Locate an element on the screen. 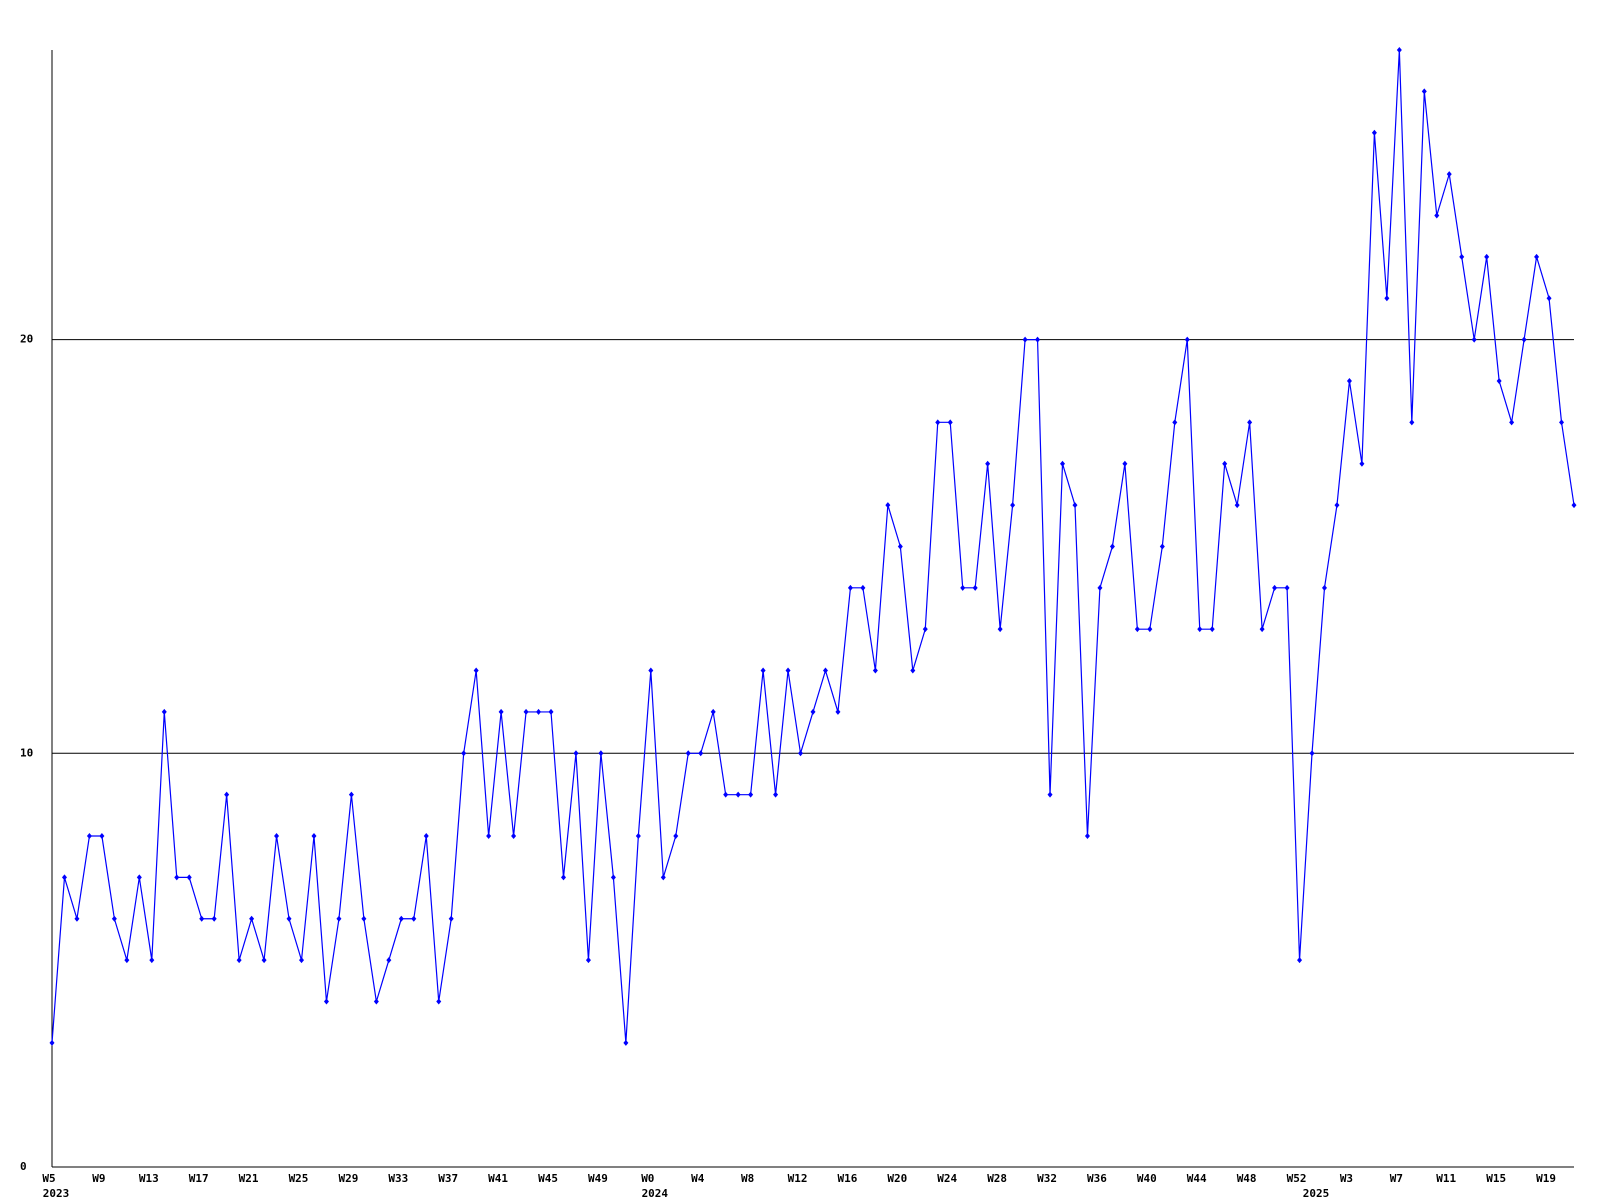  x-tick-label: W28 is located at coordinates (997, 1178).